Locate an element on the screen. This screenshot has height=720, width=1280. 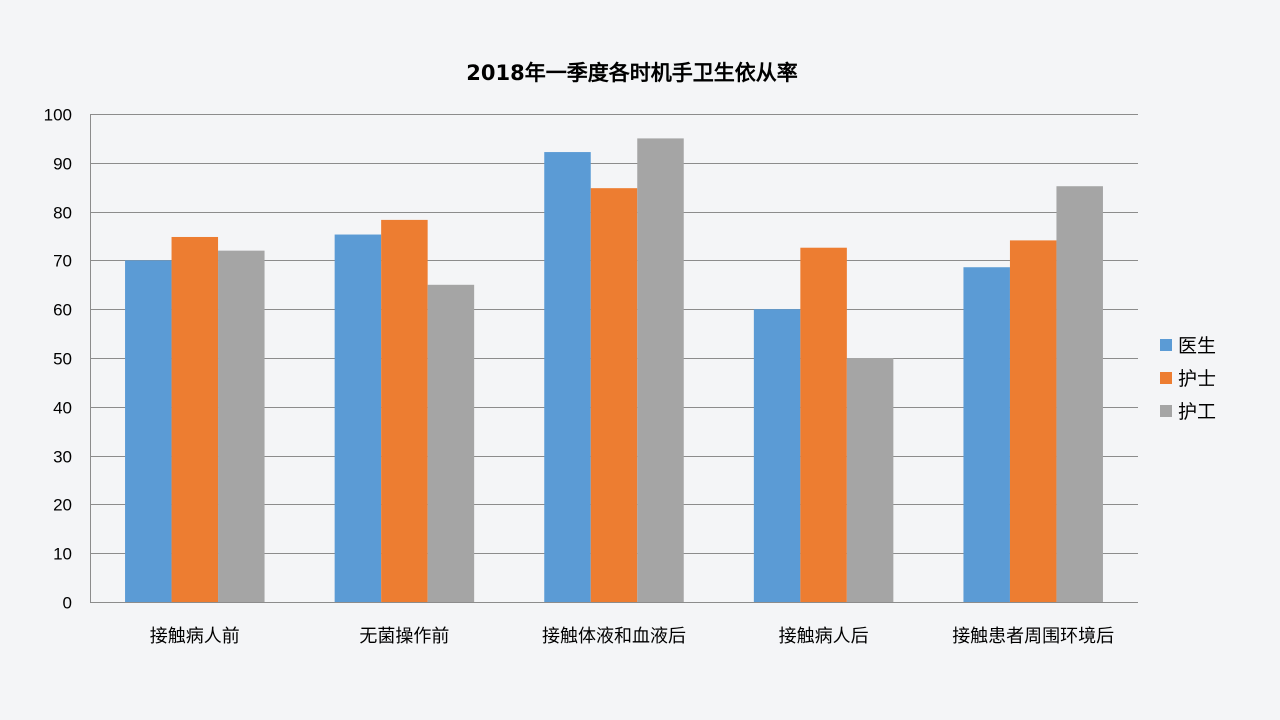
x-category-label: 无菌操作前 is located at coordinates (404, 636).